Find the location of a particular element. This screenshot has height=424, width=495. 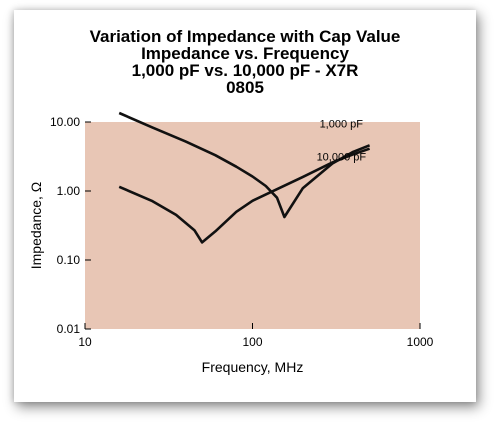

y-tick-label: 10.00 is located at coordinates (65, 122).